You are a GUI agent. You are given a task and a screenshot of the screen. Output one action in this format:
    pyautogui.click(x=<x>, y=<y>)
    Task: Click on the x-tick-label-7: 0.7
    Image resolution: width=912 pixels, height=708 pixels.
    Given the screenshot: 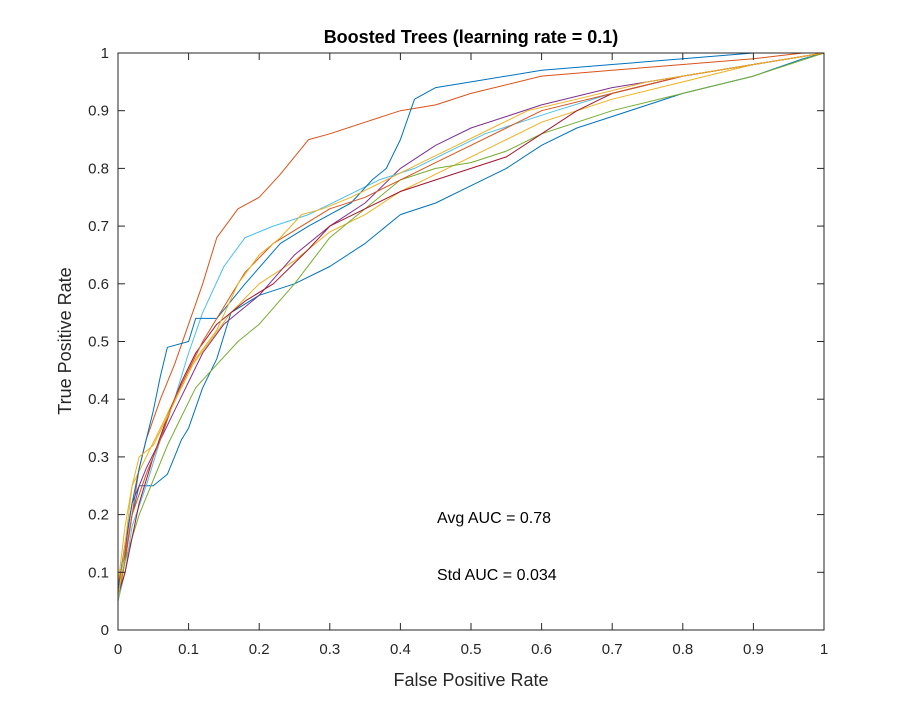 What is the action you would take?
    pyautogui.click(x=612, y=649)
    